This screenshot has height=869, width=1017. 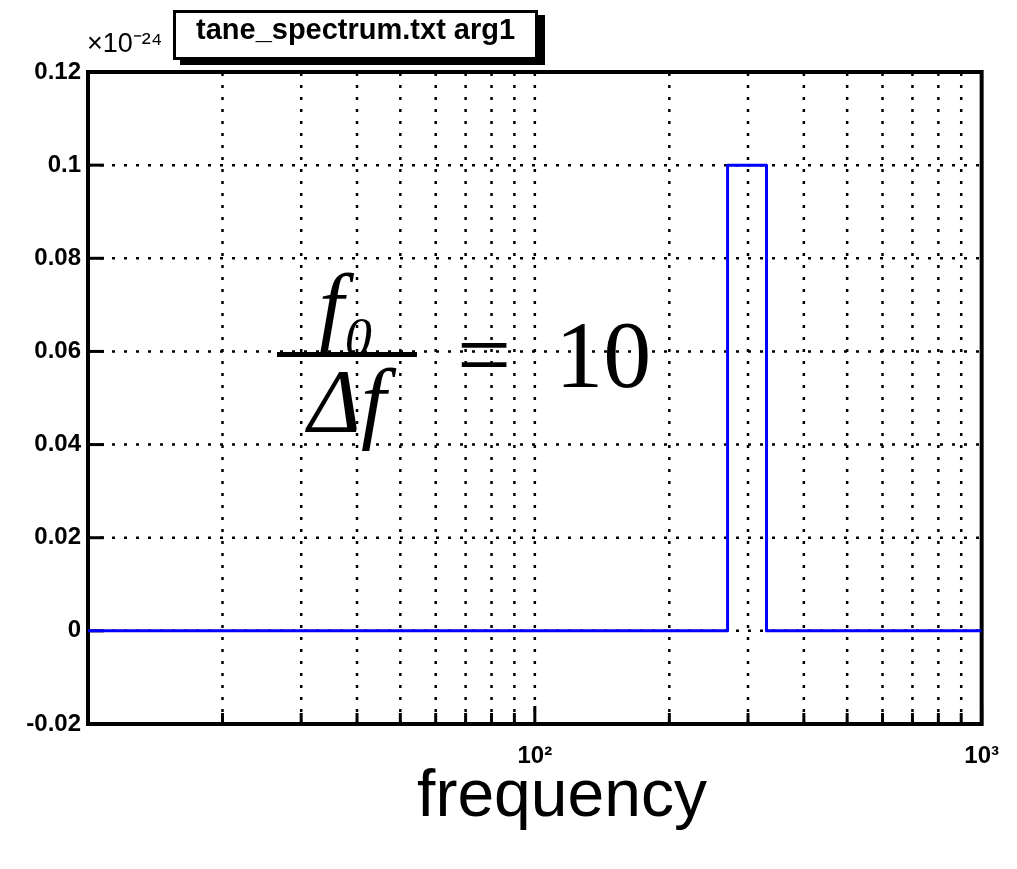 What do you see at coordinates (554, 354) in the screenshot?
I see `annotation: = 10` at bounding box center [554, 354].